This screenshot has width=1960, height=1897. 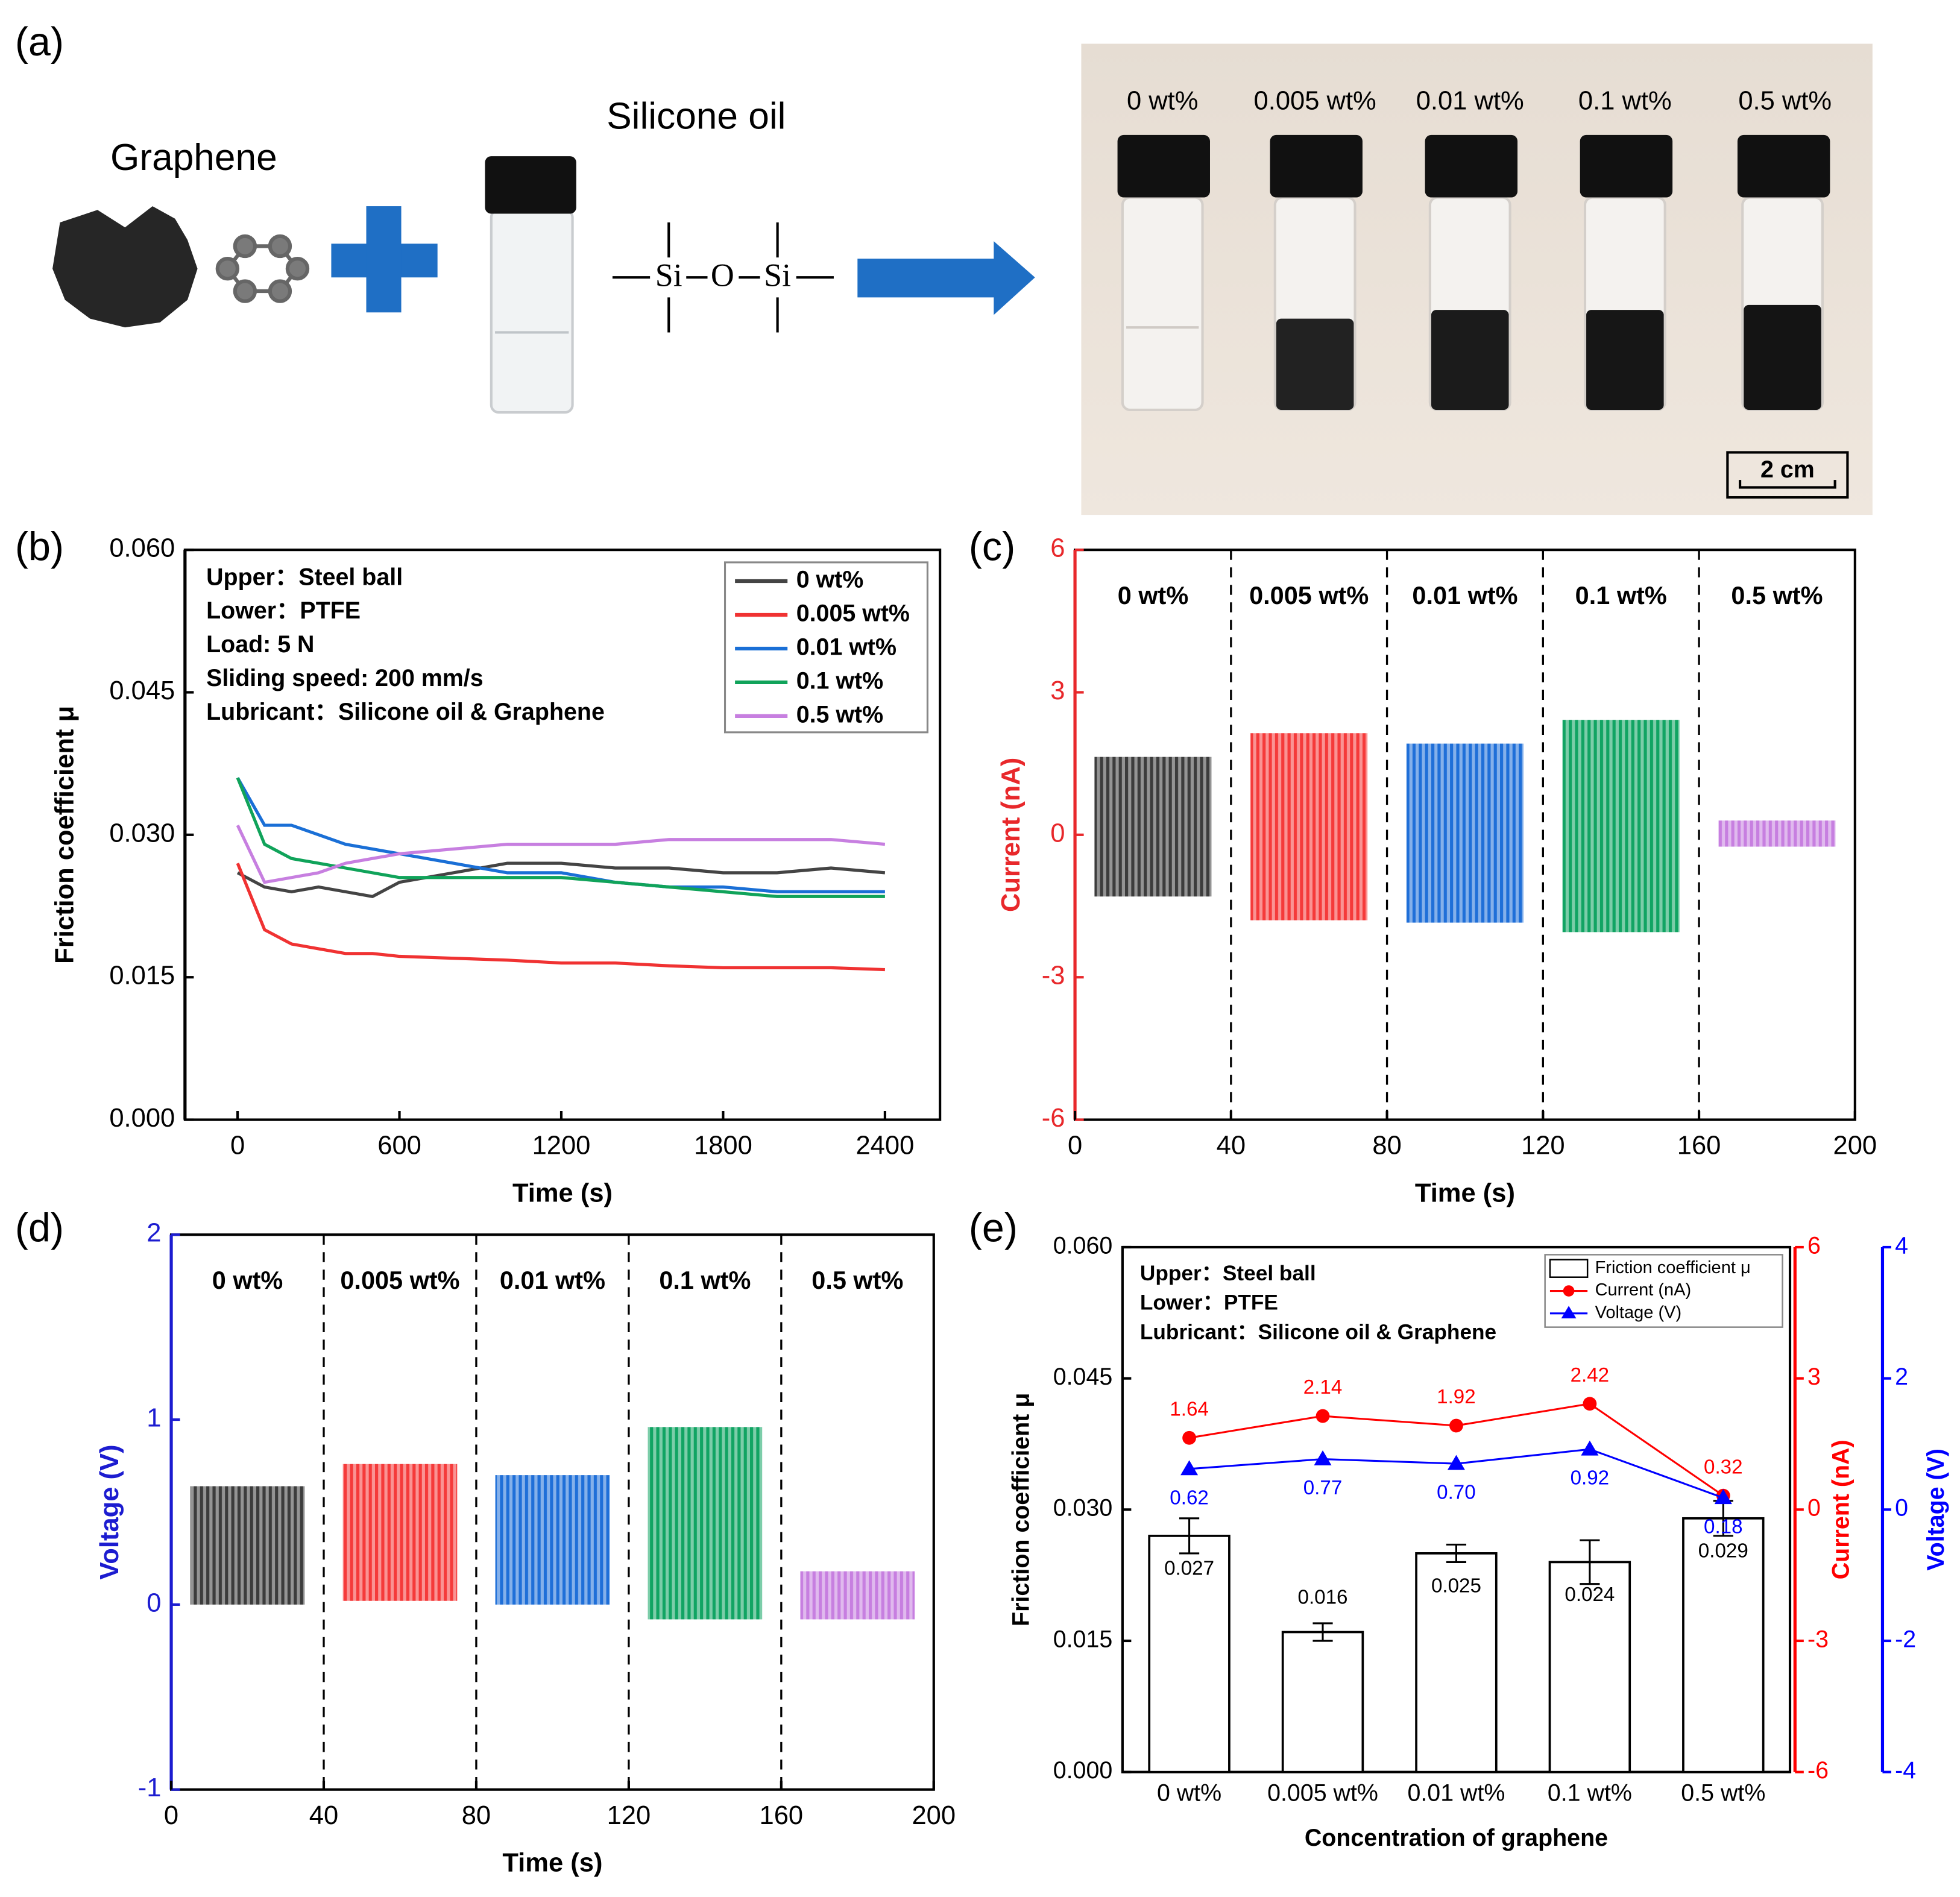 What do you see at coordinates (992, 547) in the screenshot?
I see `panel-label: (c)` at bounding box center [992, 547].